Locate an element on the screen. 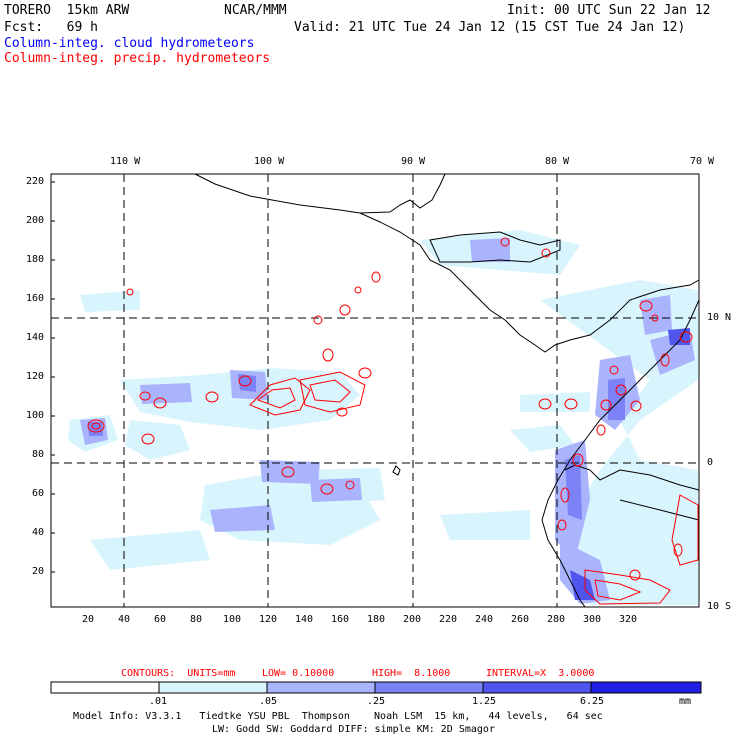  bottom-axis-label: 200 is located at coordinates (412, 619).